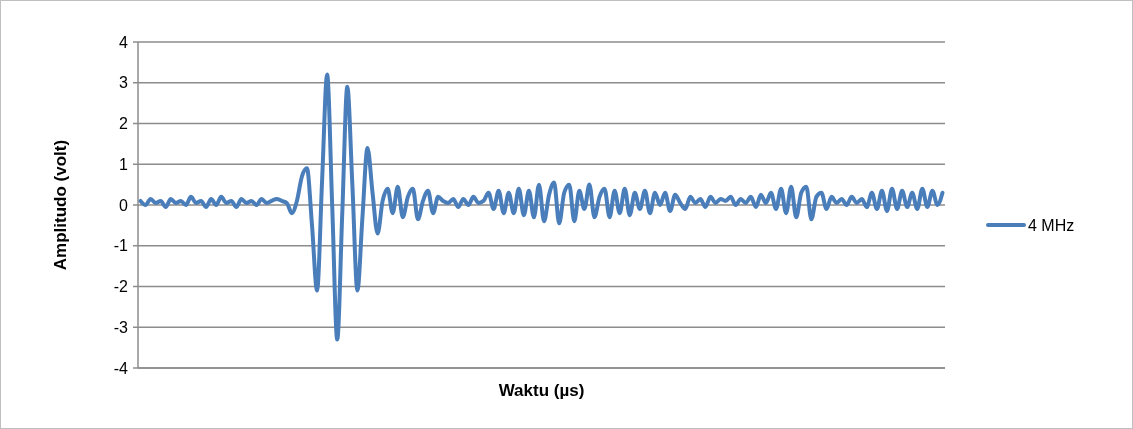 The image size is (1133, 429). I want to click on y-tick-label: -4, so click(121, 368).